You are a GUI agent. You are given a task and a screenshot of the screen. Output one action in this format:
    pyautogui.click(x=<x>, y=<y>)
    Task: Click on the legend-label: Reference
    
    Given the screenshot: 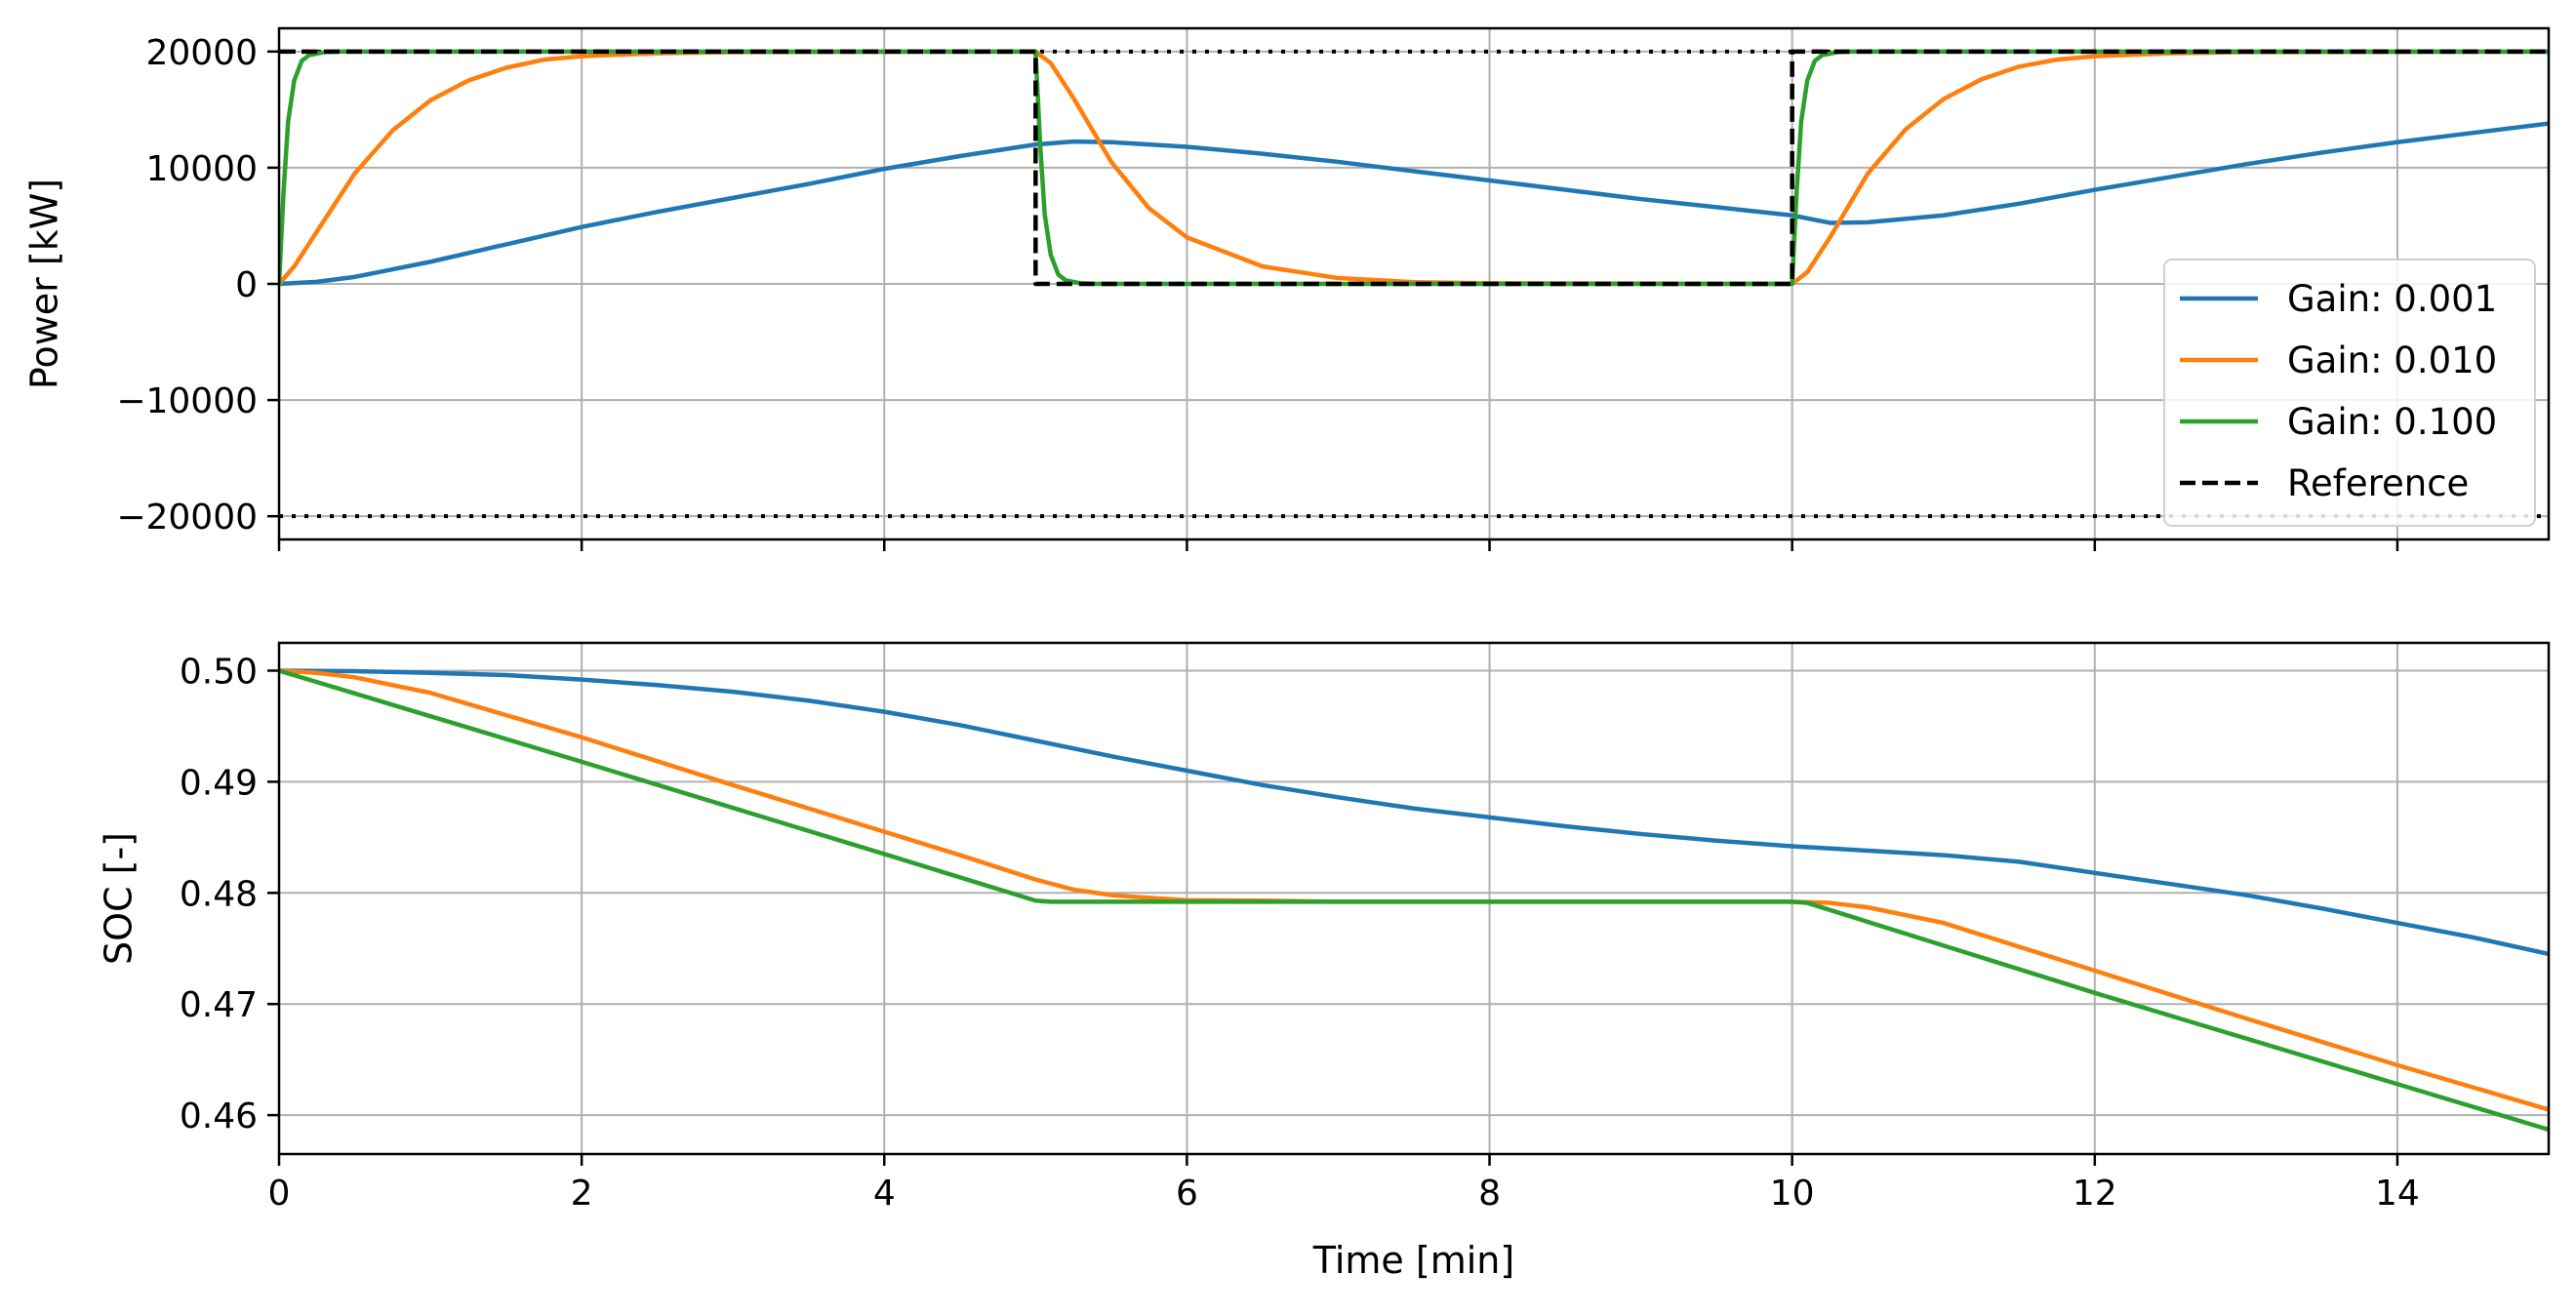 What is the action you would take?
    pyautogui.click(x=2378, y=483)
    